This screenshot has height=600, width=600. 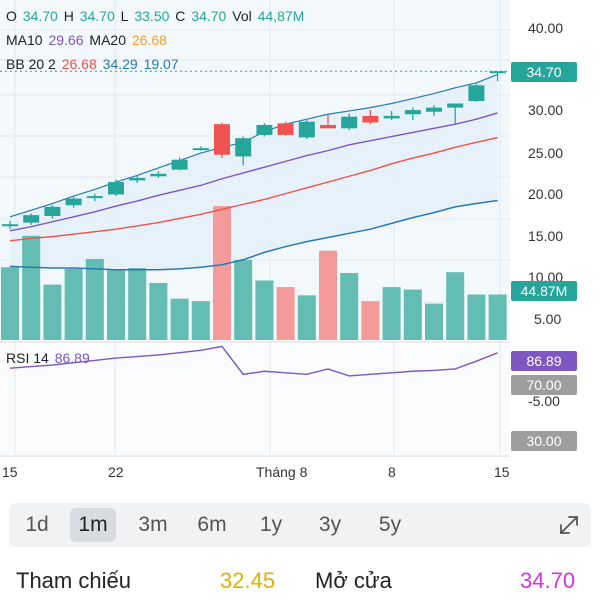 What do you see at coordinates (546, 28) in the screenshot?
I see `y-tick-label: 40.00` at bounding box center [546, 28].